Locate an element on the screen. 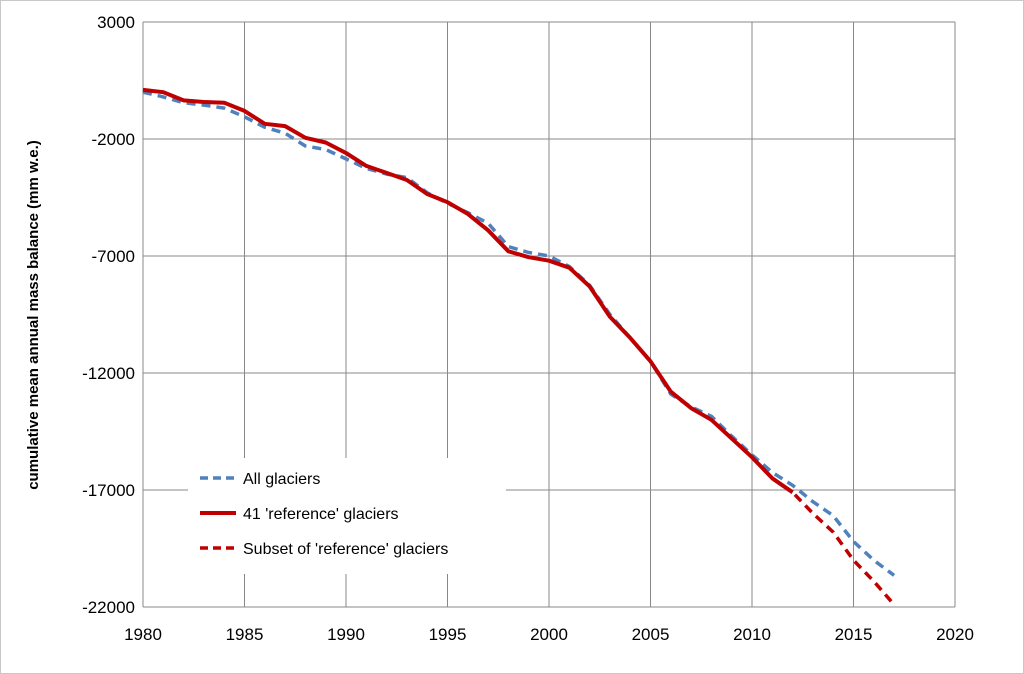 The height and width of the screenshot is (674, 1024). x-tick-label: 2000 is located at coordinates (549, 634).